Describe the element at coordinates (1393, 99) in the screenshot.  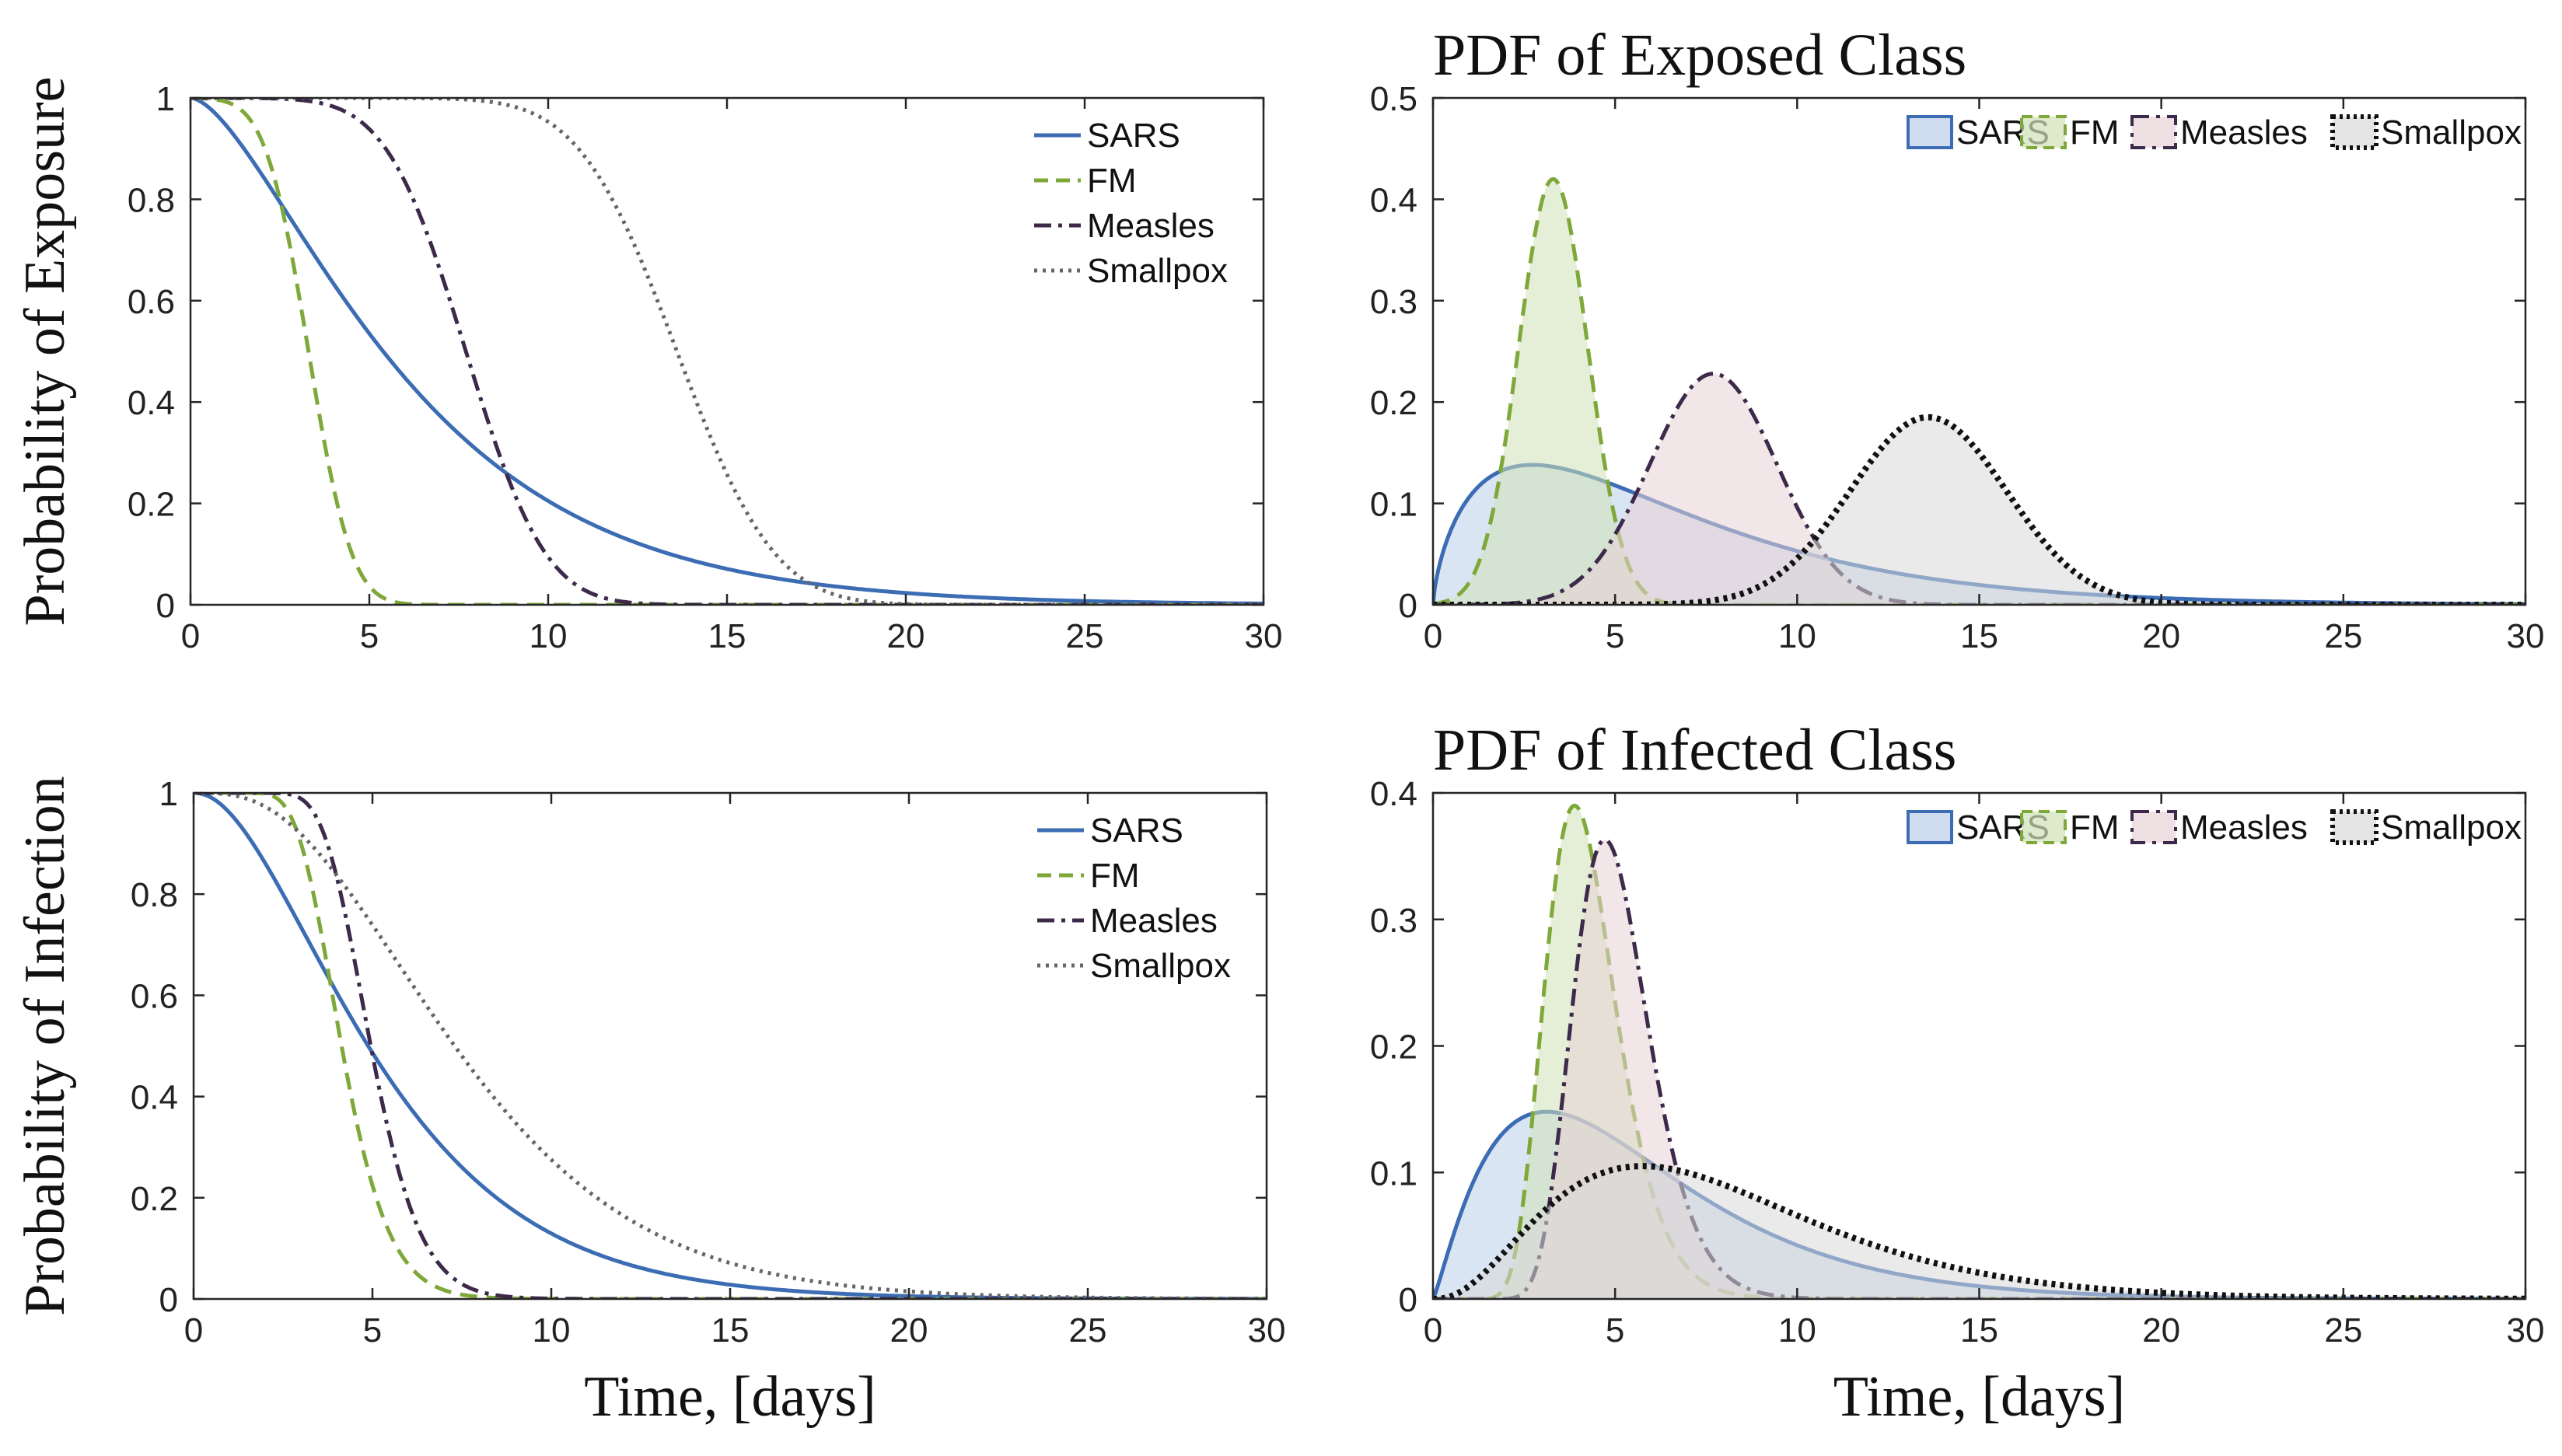
I see `y-tick-label: 0.5` at that location.